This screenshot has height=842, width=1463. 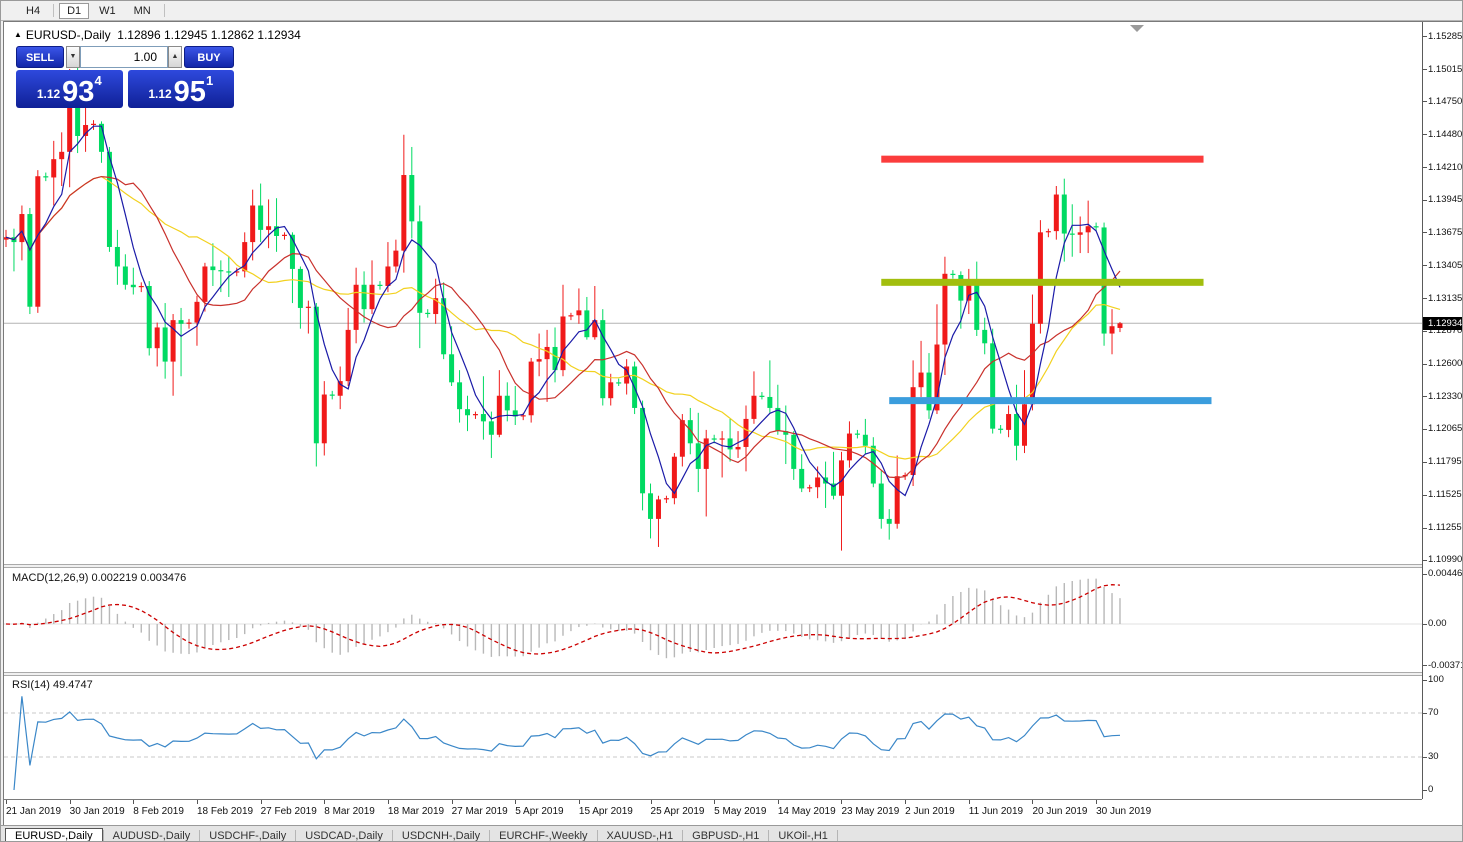 What do you see at coordinates (189, 92) in the screenshot?
I see `ask-price-big: 95` at bounding box center [189, 92].